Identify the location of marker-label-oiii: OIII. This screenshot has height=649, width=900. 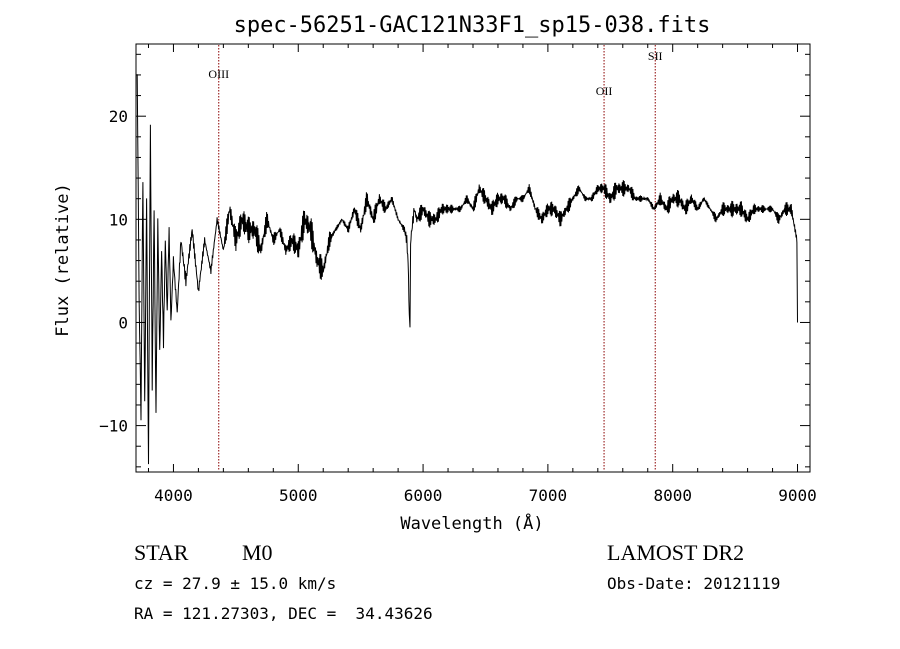
(218, 74).